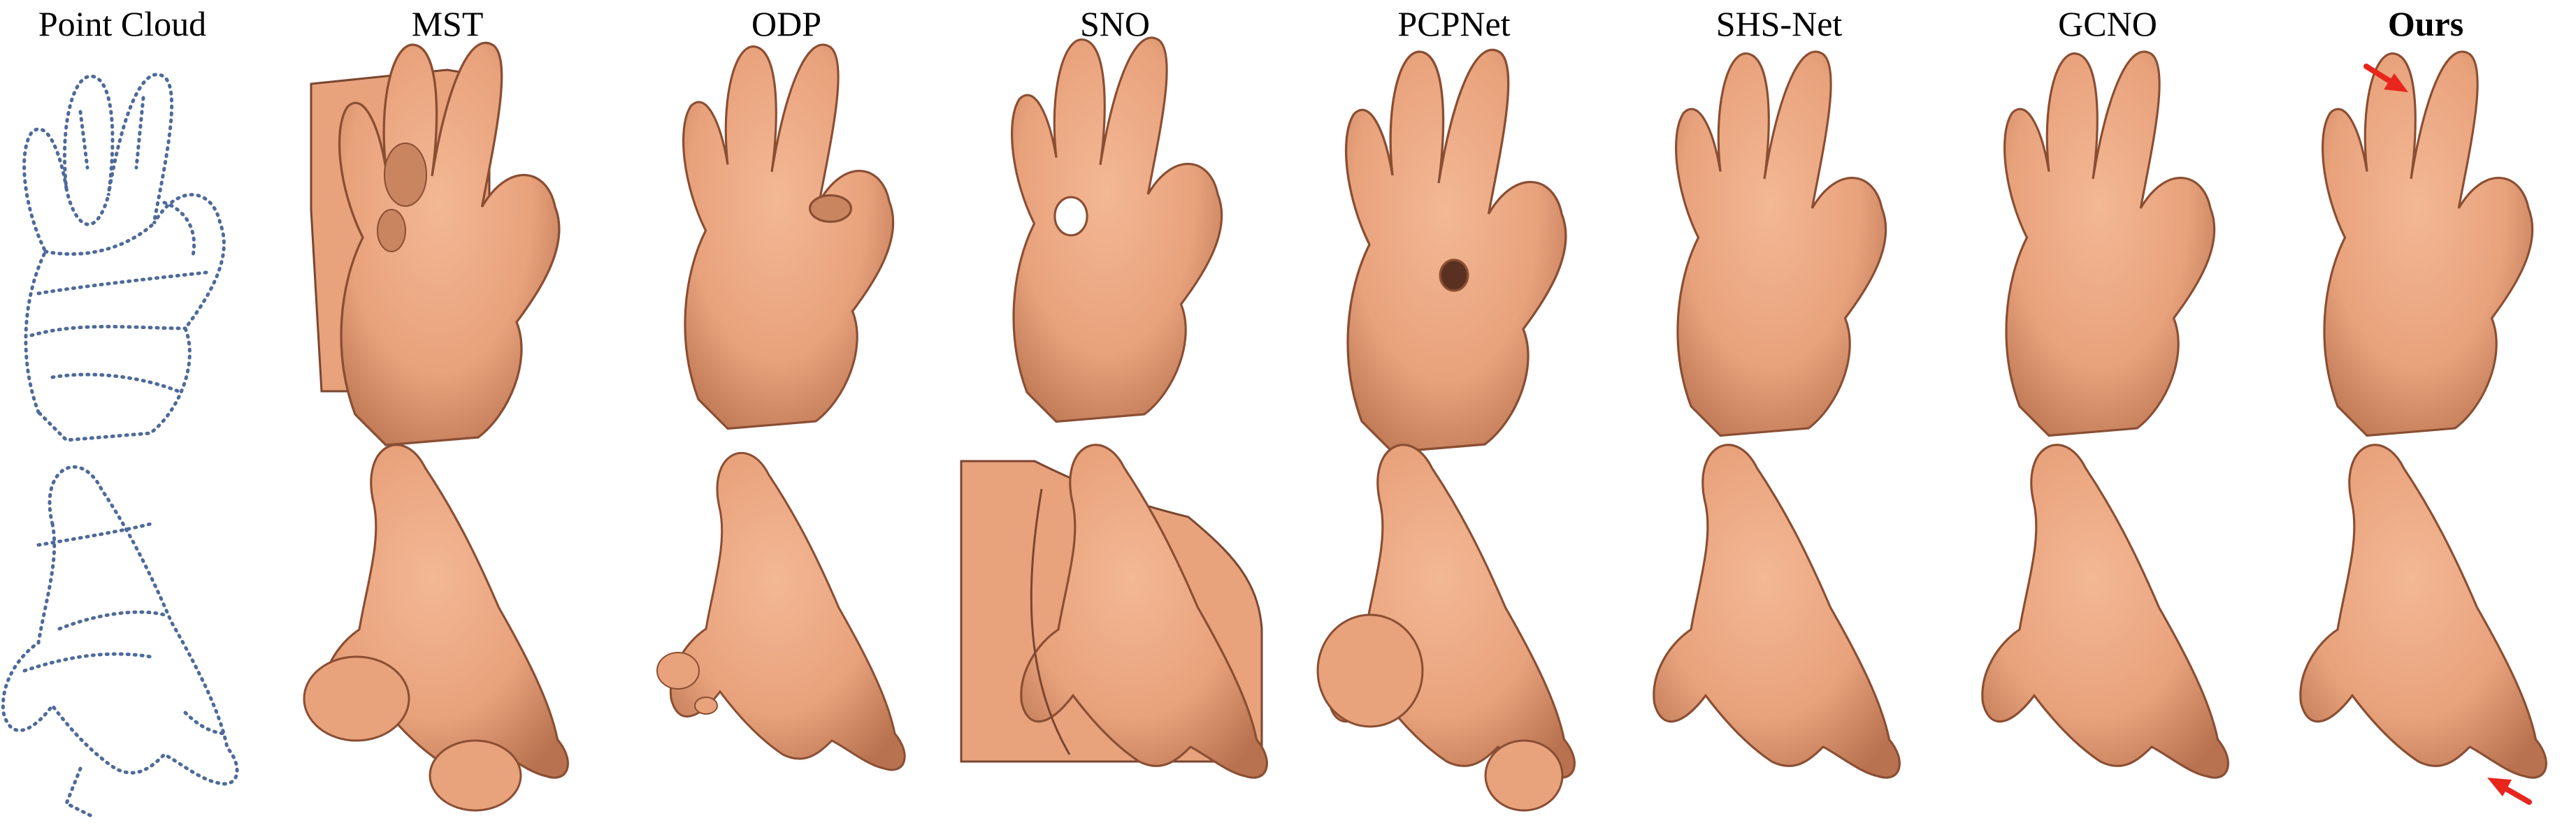 Image resolution: width=2576 pixels, height=830 pixels. Describe the element at coordinates (1779, 23) in the screenshot. I see `header-shs-net: SHS-Net` at that location.